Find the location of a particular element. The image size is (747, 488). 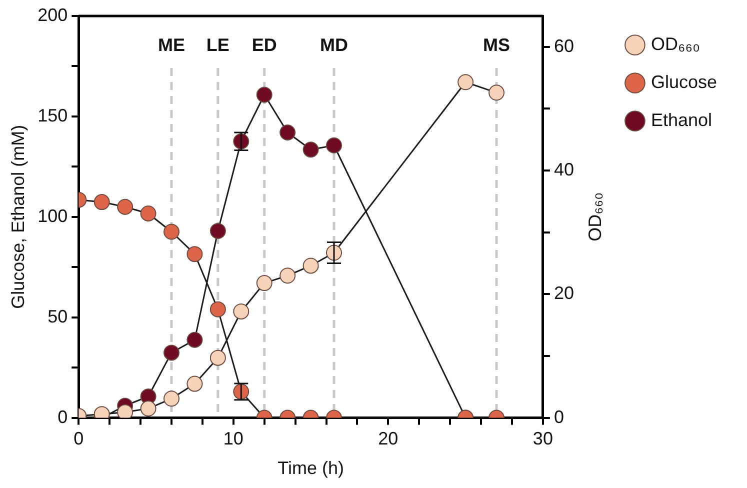

legend-label: Glucose is located at coordinates (684, 82).